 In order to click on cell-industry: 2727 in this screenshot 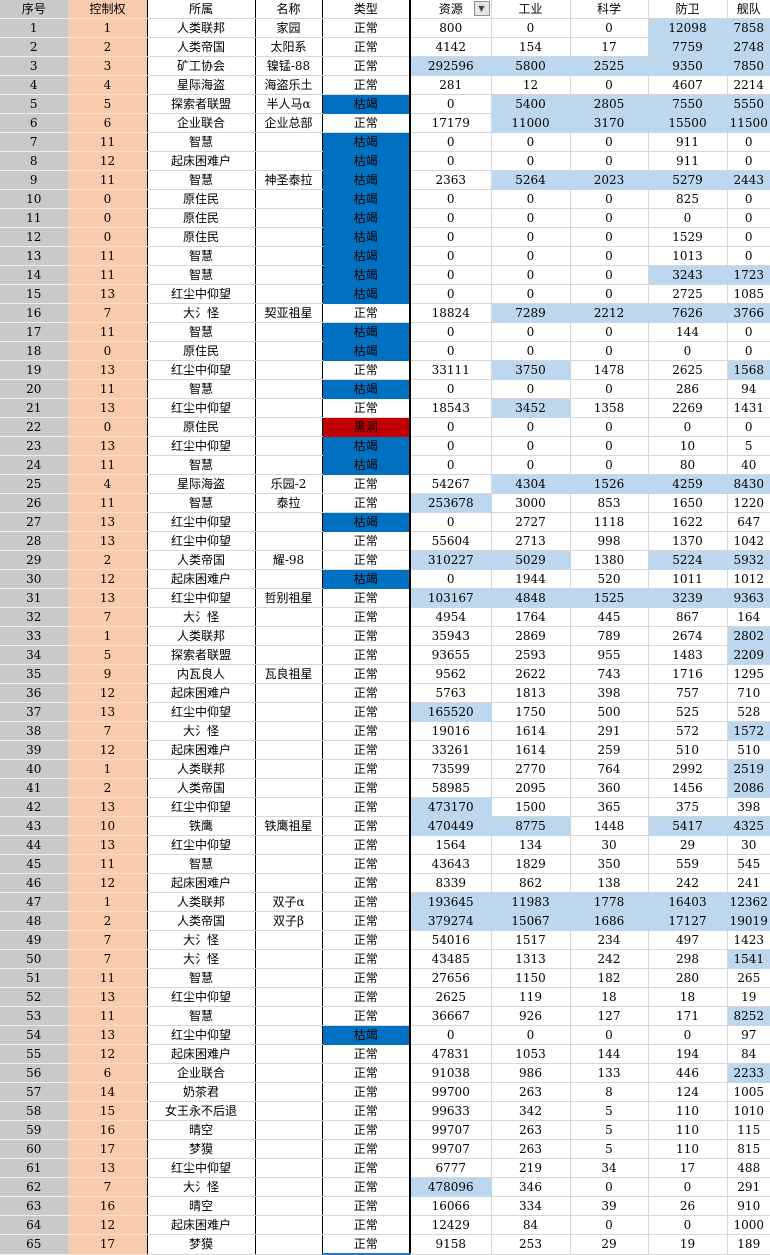, I will do `click(531, 522)`.